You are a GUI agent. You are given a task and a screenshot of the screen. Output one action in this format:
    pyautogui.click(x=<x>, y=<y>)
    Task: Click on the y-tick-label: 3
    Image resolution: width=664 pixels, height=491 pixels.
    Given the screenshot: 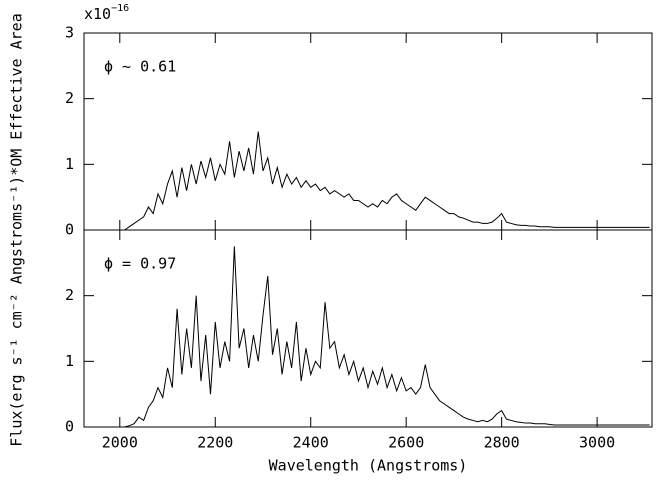 What is the action you would take?
    pyautogui.click(x=69, y=33)
    